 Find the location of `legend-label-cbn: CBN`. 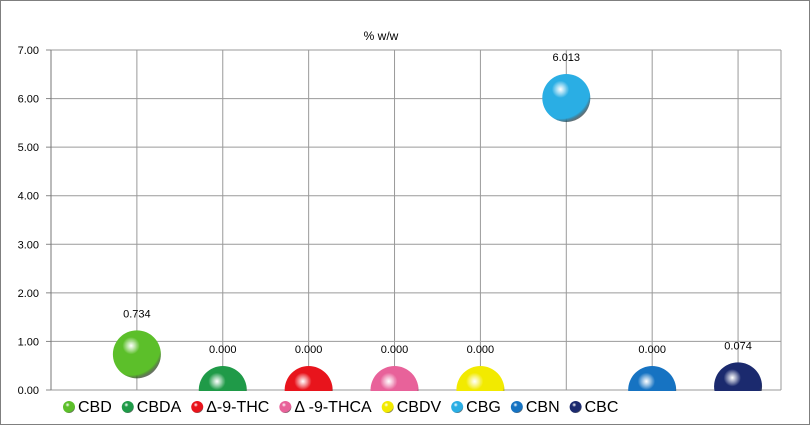

legend-label-cbn: CBN is located at coordinates (543, 407).